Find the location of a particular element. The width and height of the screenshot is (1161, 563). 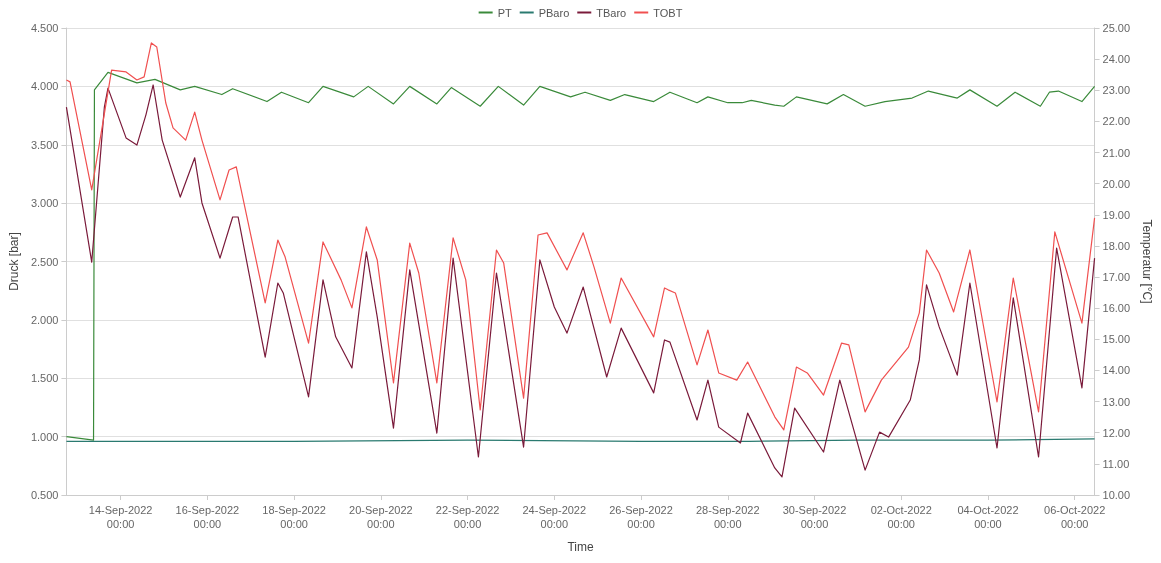

y2-tick-label: 10.00 is located at coordinates (1116, 495).